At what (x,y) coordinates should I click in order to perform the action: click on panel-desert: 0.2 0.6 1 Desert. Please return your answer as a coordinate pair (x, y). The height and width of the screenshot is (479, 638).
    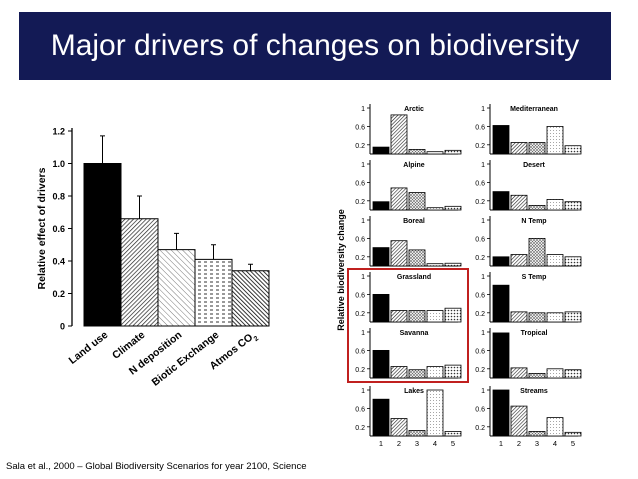
    Looking at the image, I should click on (528, 185).